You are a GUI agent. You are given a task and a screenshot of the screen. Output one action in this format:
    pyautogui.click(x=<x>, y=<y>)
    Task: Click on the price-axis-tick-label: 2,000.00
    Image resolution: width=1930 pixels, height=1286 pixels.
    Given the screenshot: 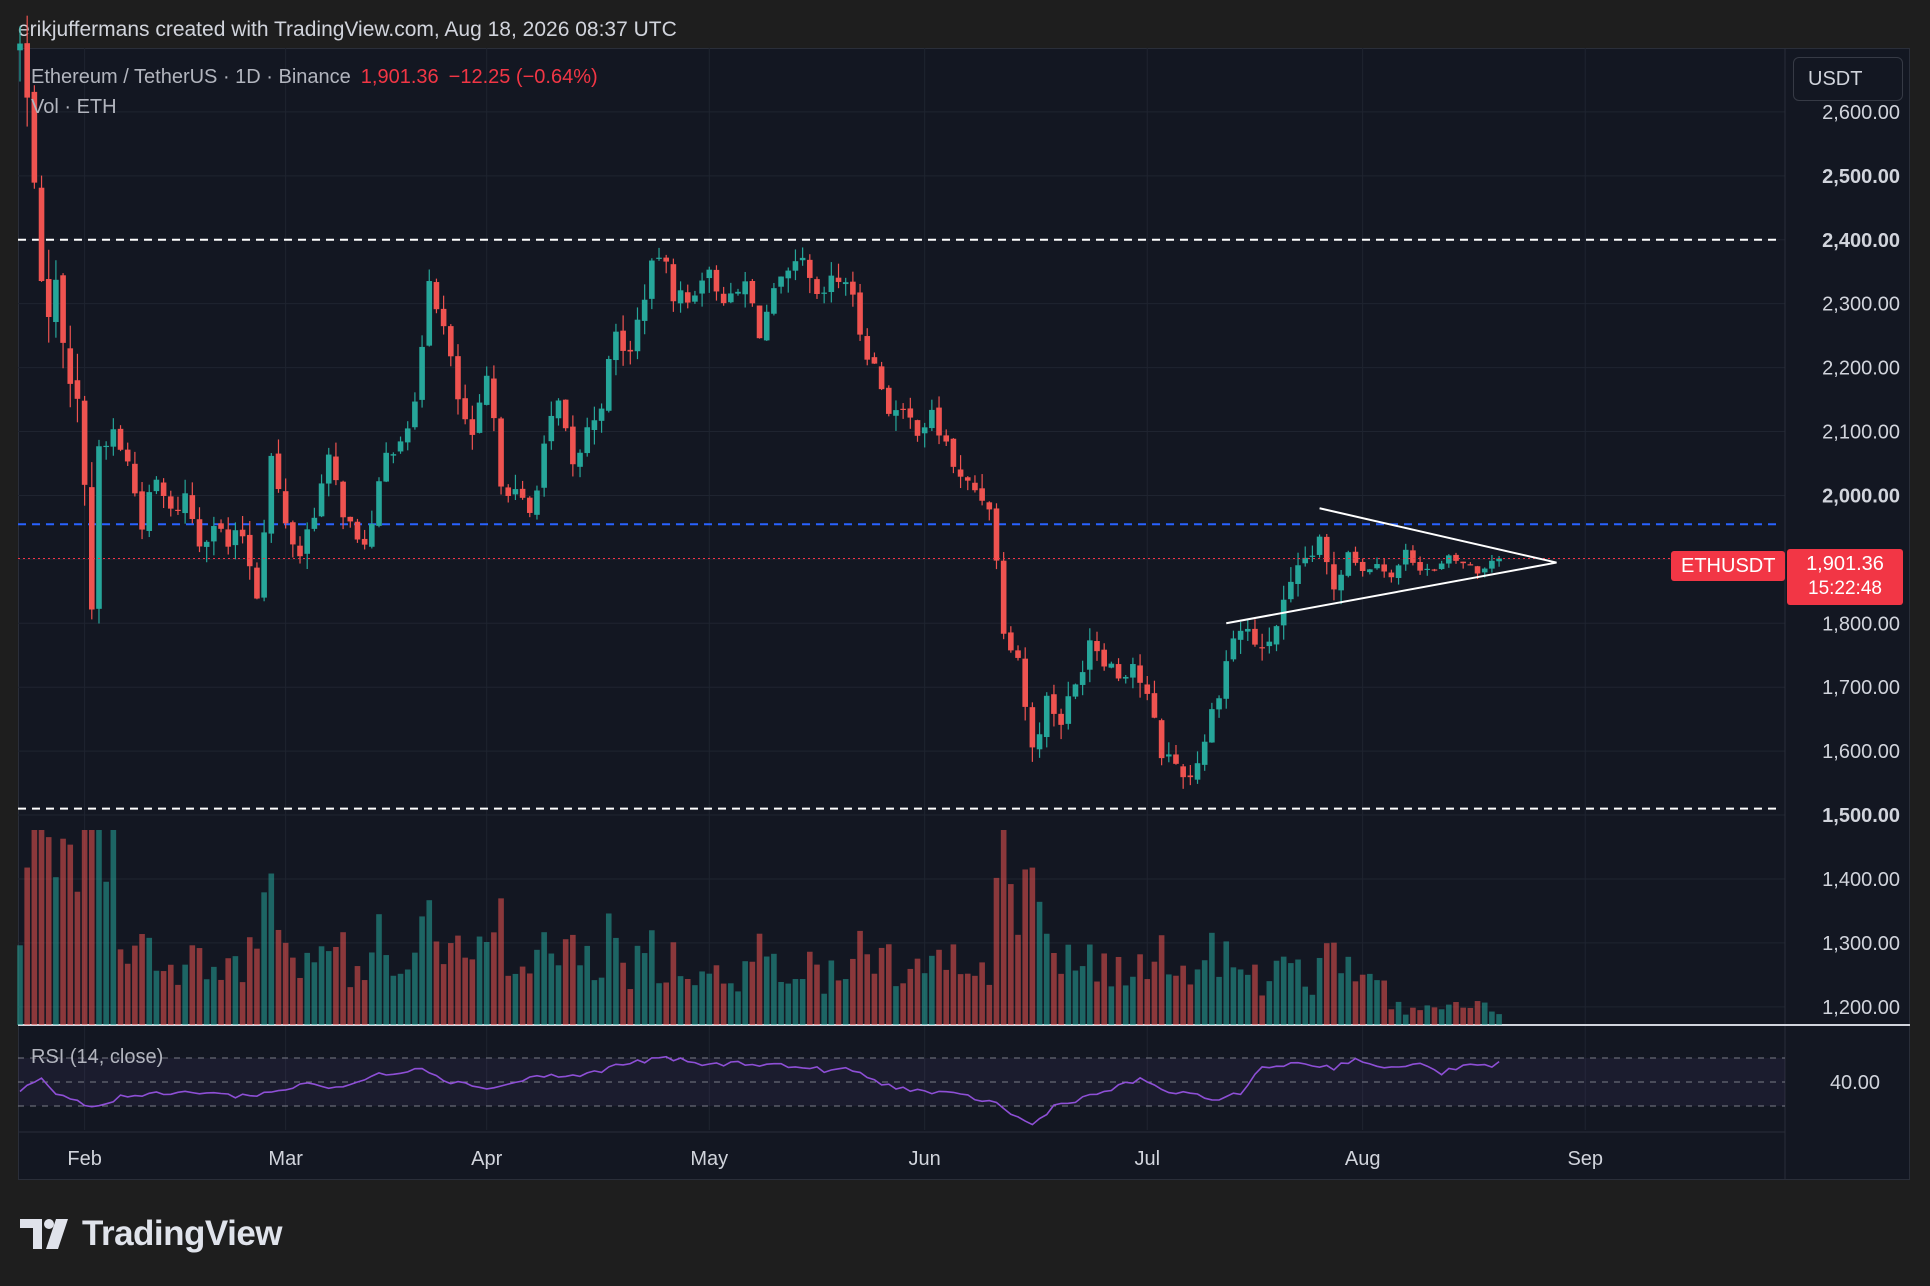 What is the action you would take?
    pyautogui.click(x=1861, y=496)
    